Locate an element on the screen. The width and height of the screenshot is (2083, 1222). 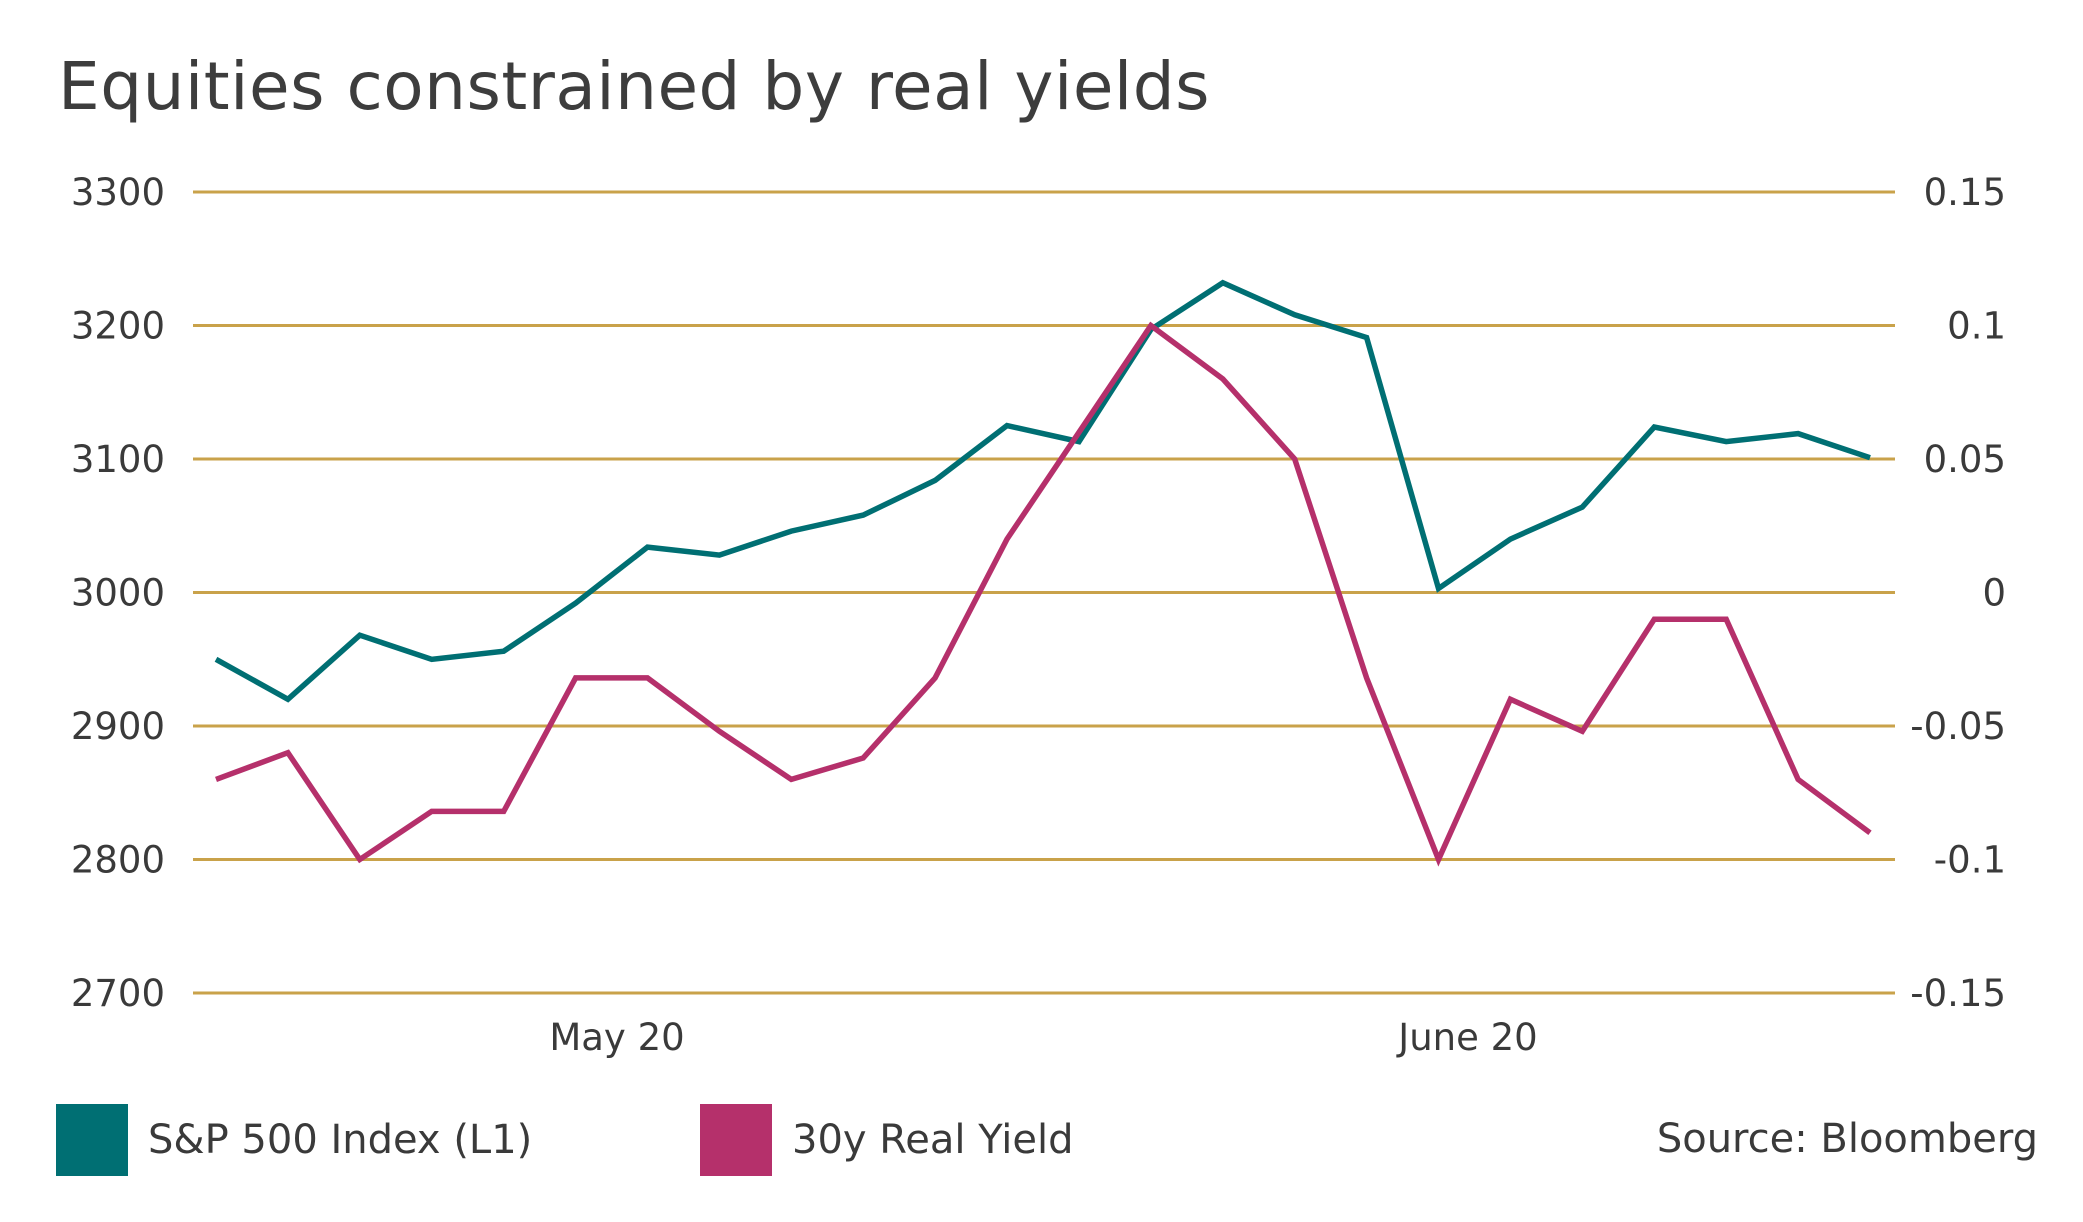
x-tick-label: June 20 is located at coordinates (1466, 1037).